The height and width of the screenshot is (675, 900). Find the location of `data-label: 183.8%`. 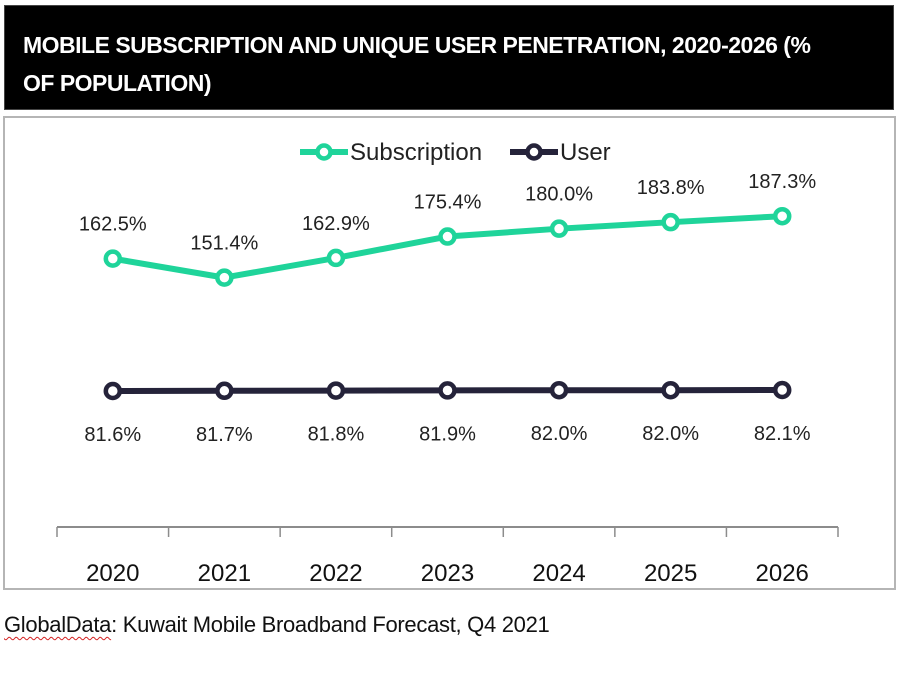

data-label: 183.8% is located at coordinates (671, 188).